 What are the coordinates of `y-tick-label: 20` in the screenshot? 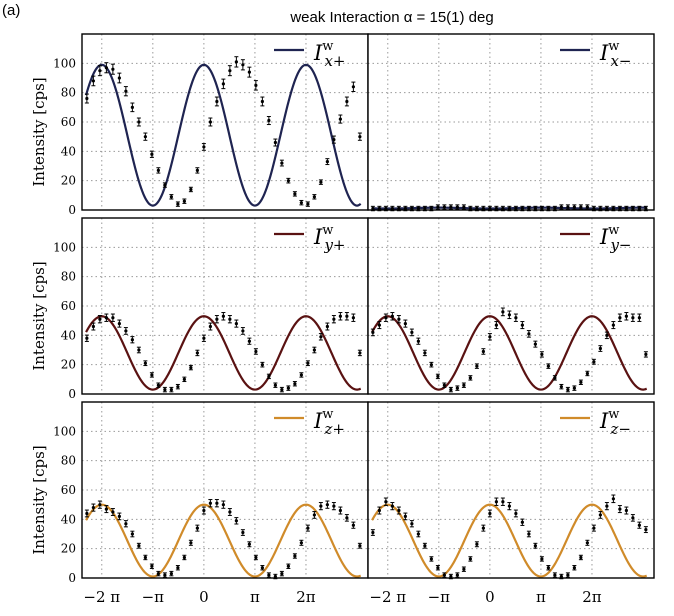 It's located at (68, 549).